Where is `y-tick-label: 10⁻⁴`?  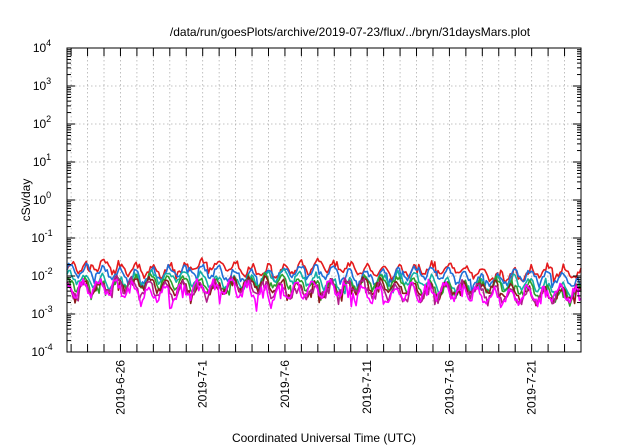
y-tick-label: 10⁻⁴ is located at coordinates (41, 350).